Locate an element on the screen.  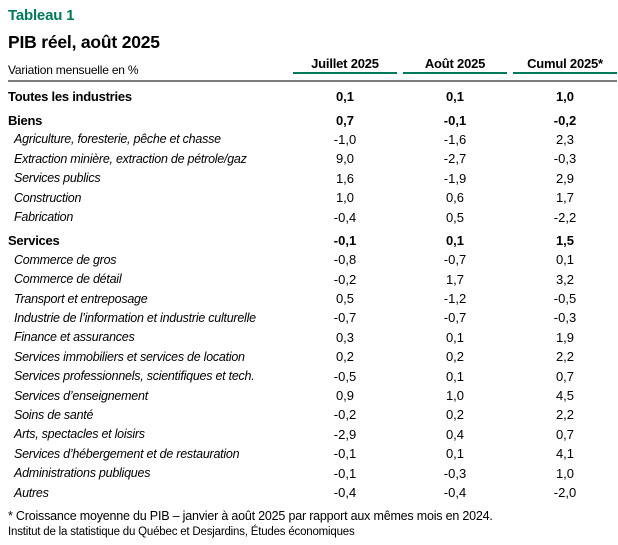
row-value: -1,0 is located at coordinates (345, 139).